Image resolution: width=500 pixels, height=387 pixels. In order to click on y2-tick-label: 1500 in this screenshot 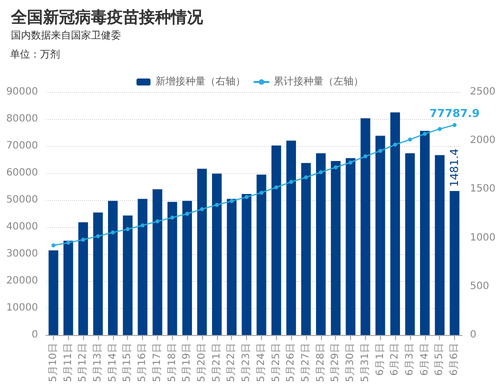, I will do `click(483, 189)`.